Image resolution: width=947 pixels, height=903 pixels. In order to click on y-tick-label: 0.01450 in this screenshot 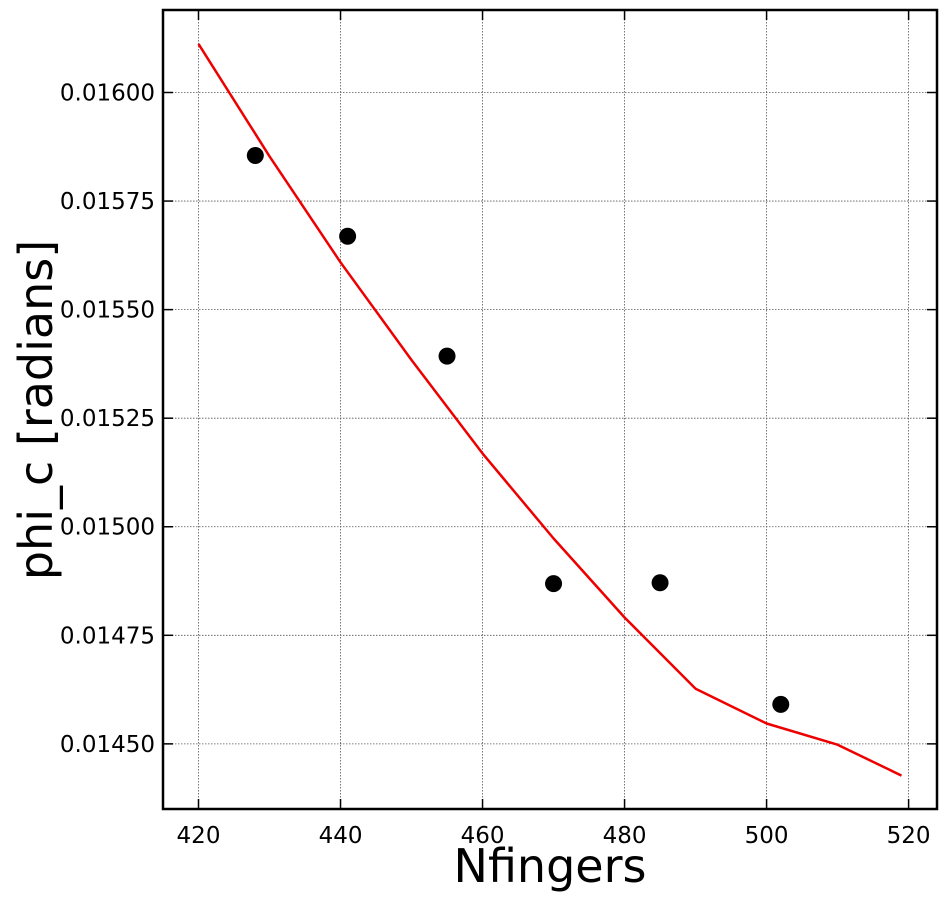, I will do `click(107, 745)`.